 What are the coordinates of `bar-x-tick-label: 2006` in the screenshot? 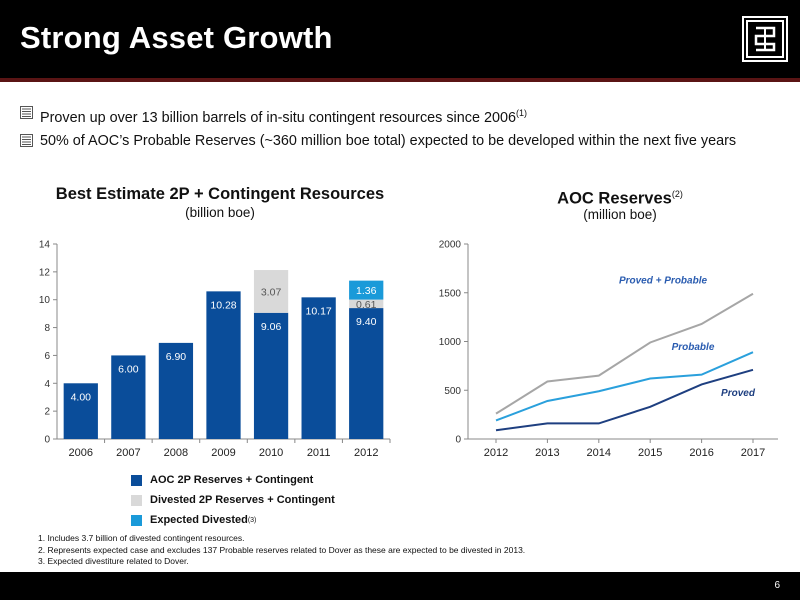 It's located at (81, 453).